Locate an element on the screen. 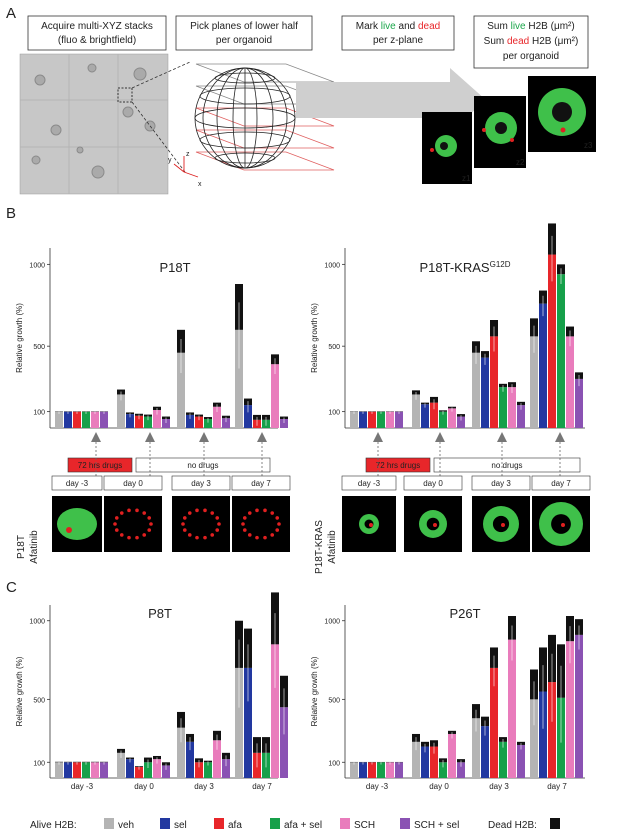 This screenshot has height=837, width=617. image-row-label-left-1: P18T is located at coordinates (21, 547).